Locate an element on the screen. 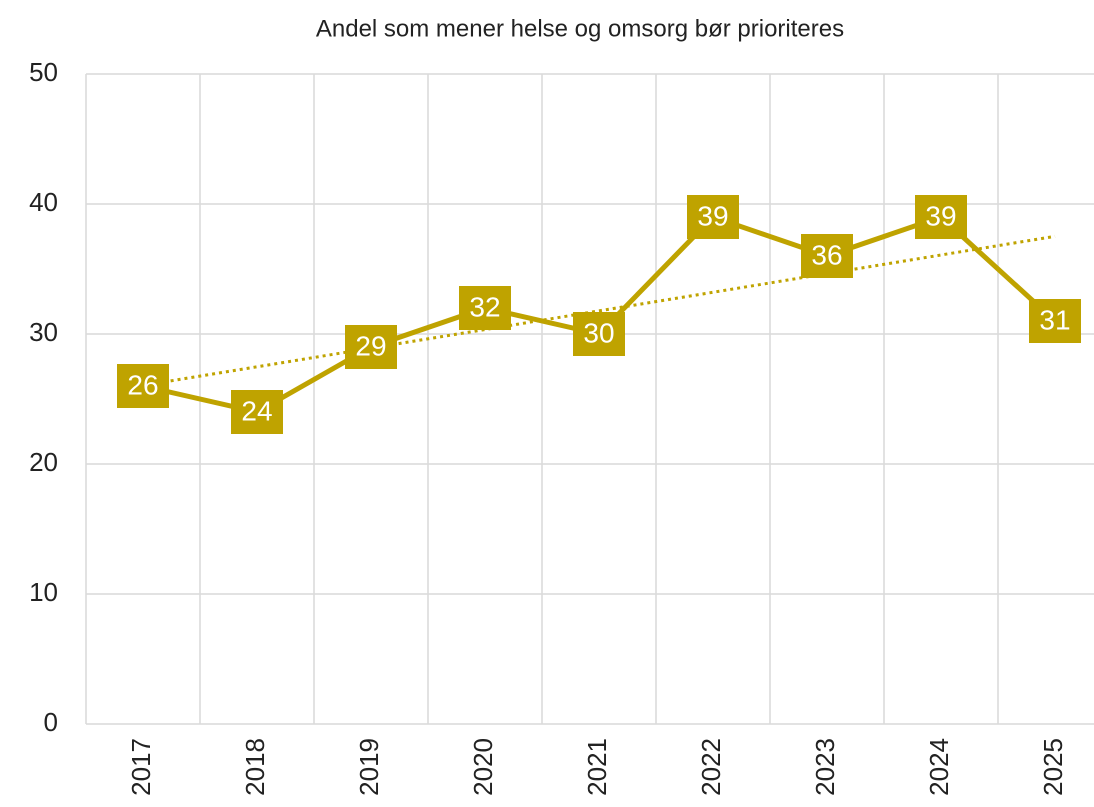 This screenshot has width=1094, height=807. x-tick-label: 2024 is located at coordinates (939, 767).